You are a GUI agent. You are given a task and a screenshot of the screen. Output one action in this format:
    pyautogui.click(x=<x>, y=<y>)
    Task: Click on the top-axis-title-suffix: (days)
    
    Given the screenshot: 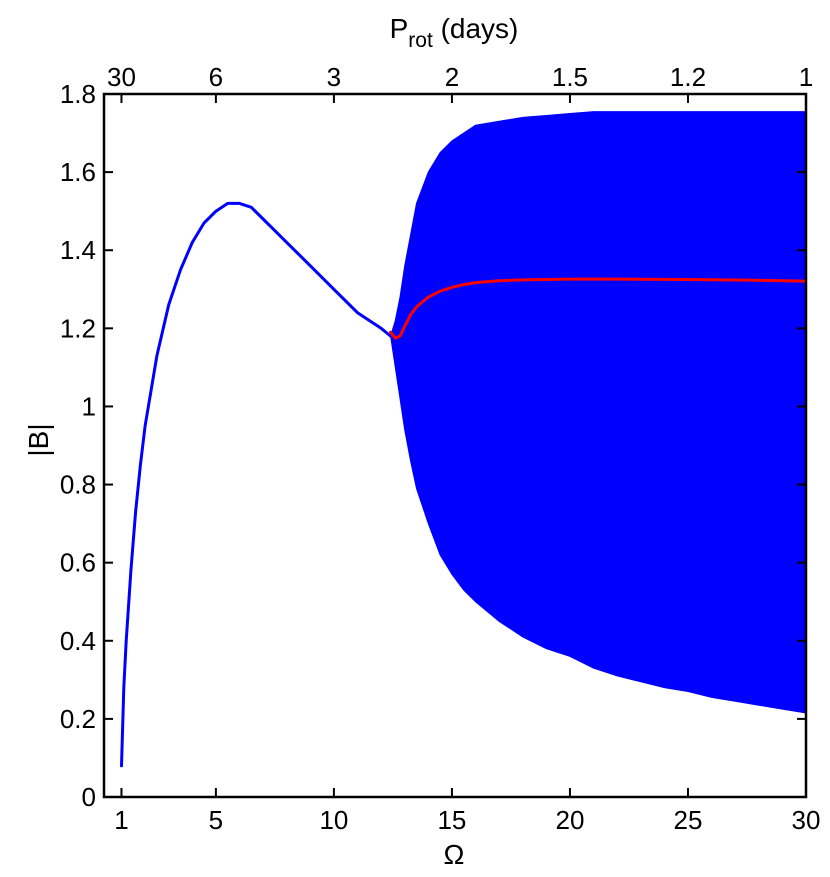 What is the action you would take?
    pyautogui.click(x=476, y=28)
    